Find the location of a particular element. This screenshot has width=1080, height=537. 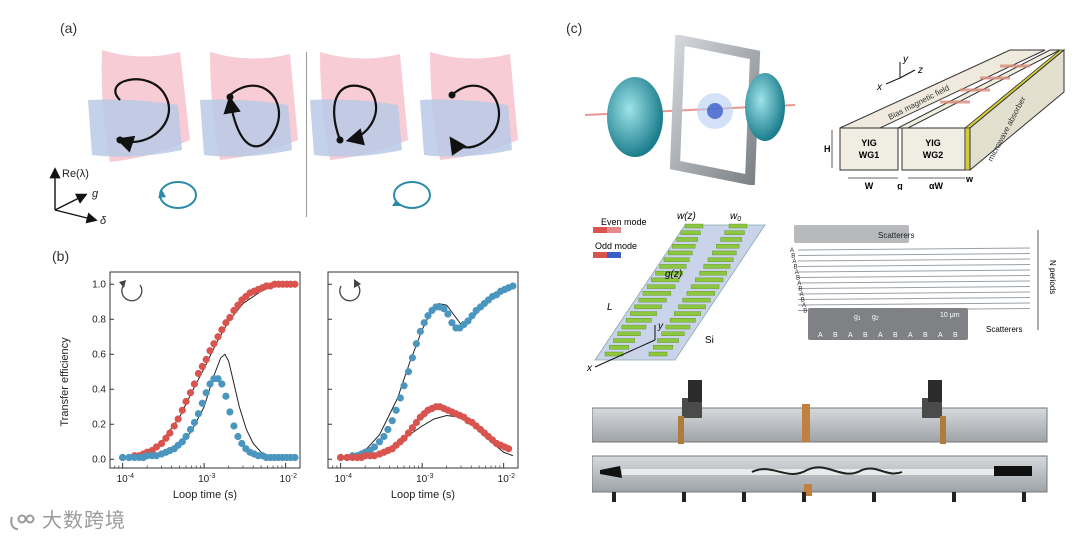

panel-label-b: (b) is located at coordinates (61, 256).